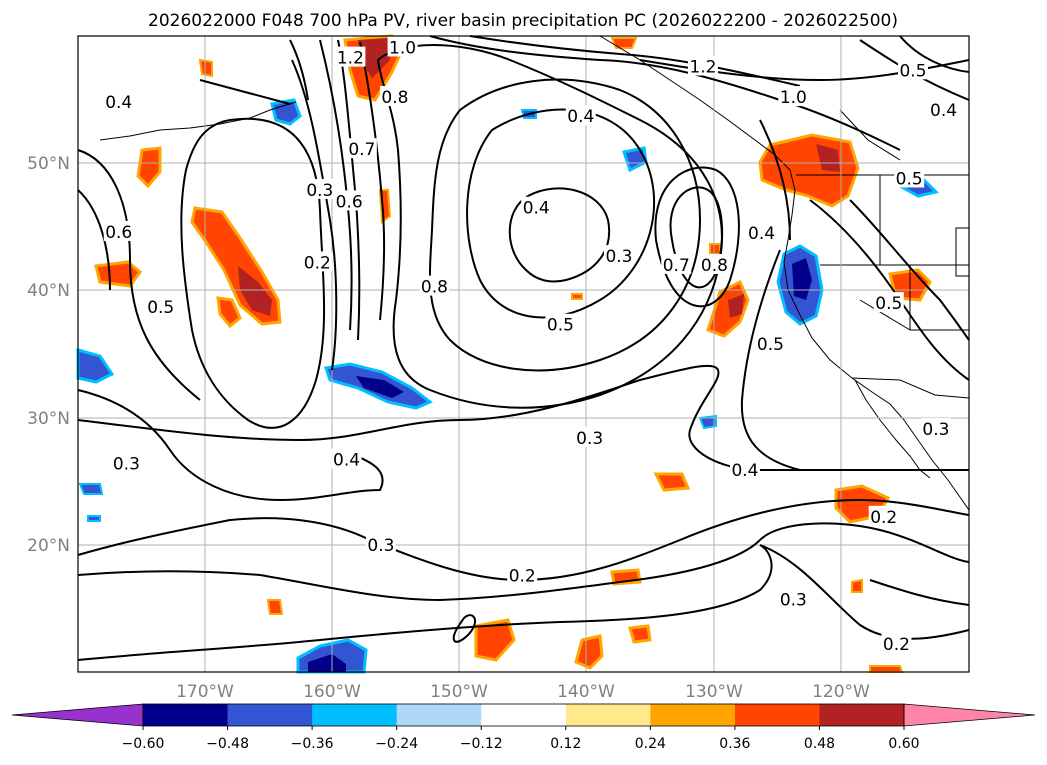  Describe the element at coordinates (48, 546) in the screenshot. I see `lat-tick-label: 20°N` at that location.